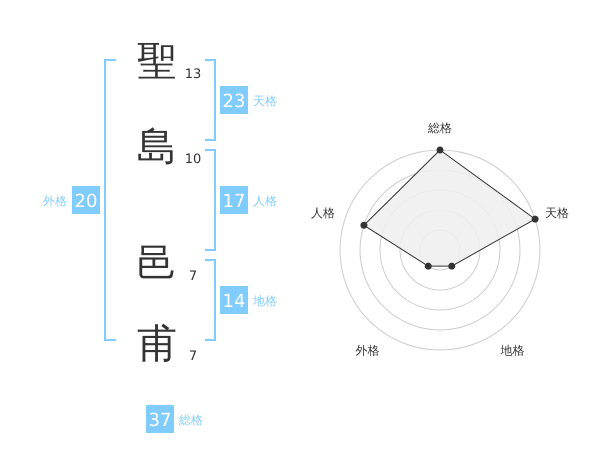 This screenshot has width=600, height=470. I want to click on category-label: 邑, so click(157, 264).